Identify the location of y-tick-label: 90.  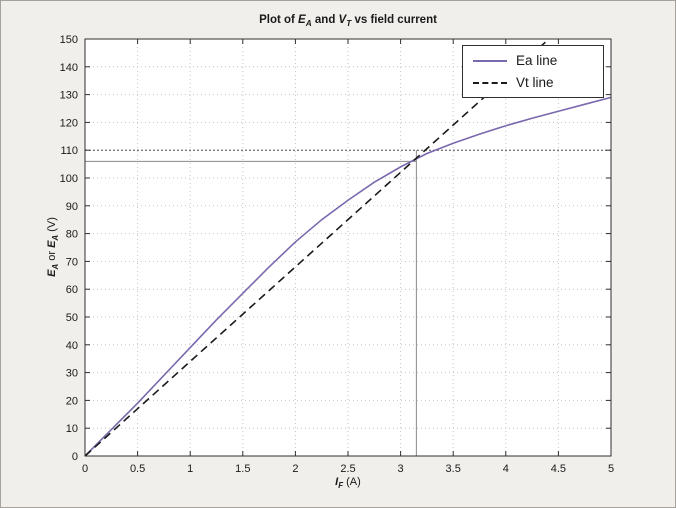
(72, 207).